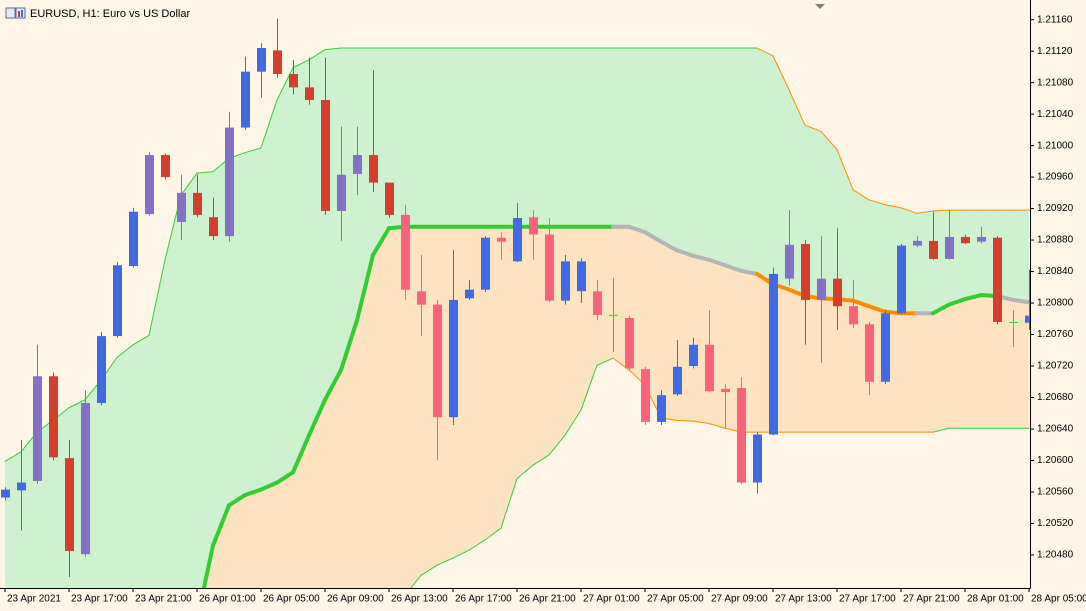  Describe the element at coordinates (1055, 460) in the screenshot. I see `y-tick-label: 1.20600` at that location.